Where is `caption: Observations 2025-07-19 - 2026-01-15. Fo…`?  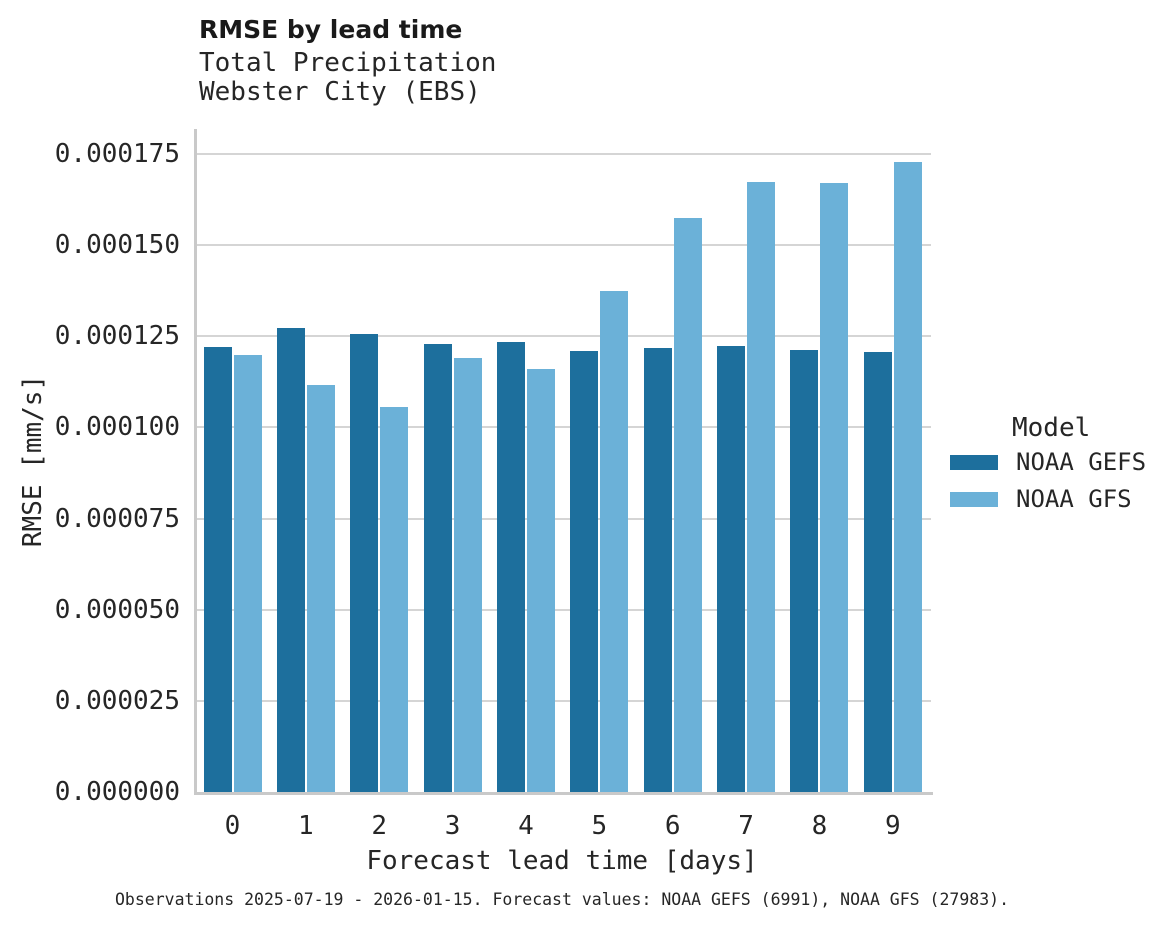 caption: Observations 2025-07-19 - 2026-01-15. Fo… is located at coordinates (562, 899).